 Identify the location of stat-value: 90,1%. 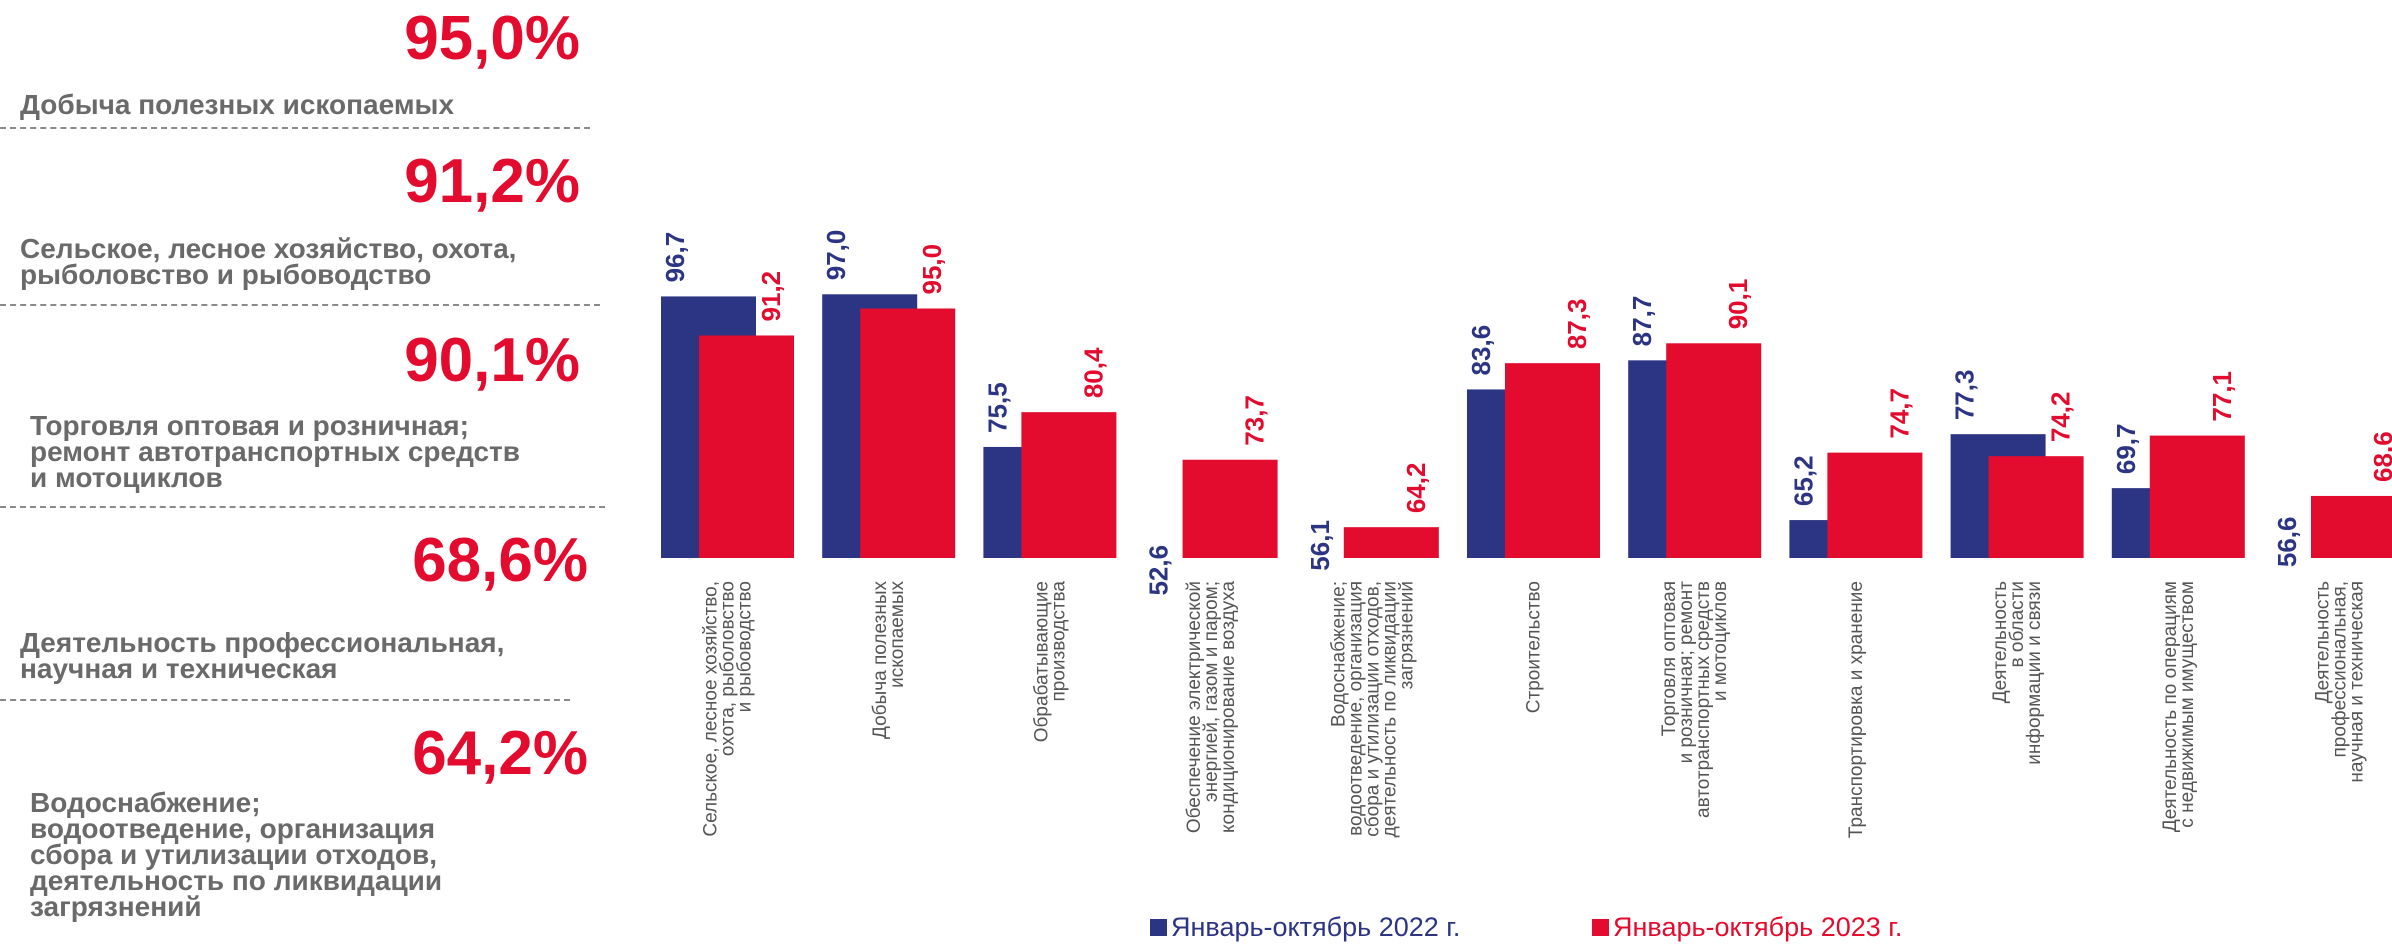
(492, 360).